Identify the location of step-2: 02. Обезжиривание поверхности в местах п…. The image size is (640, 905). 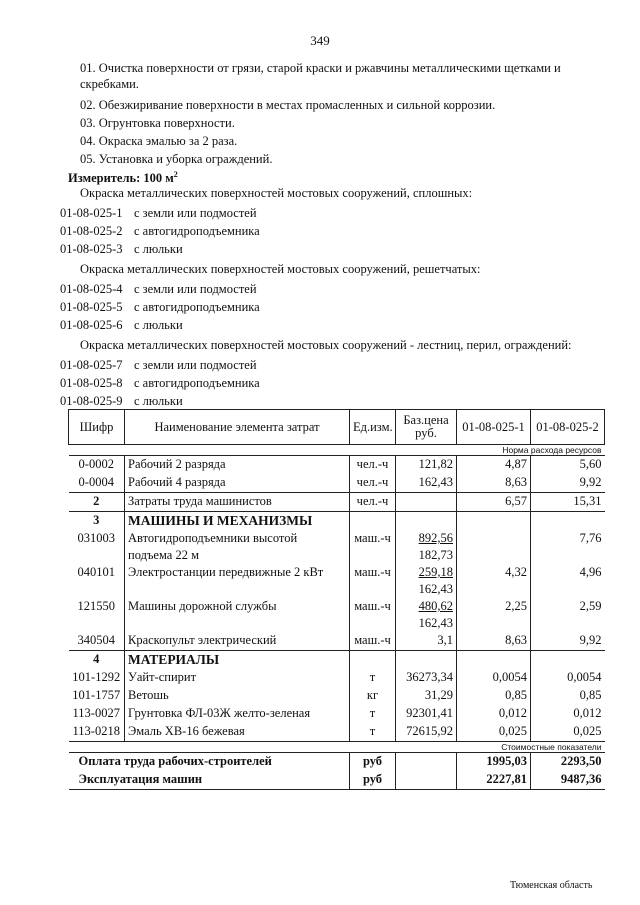
(288, 105).